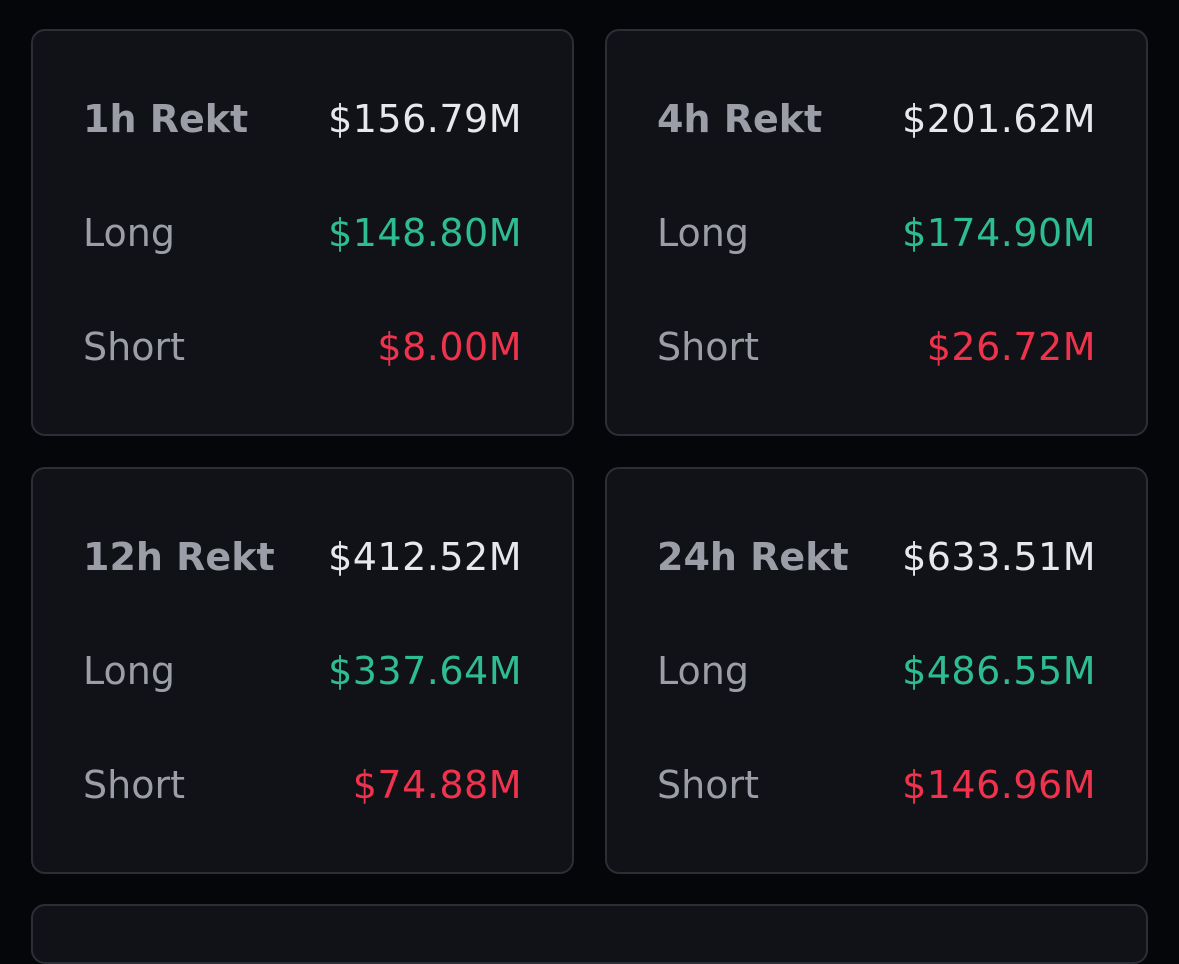 This screenshot has width=1179, height=964. I want to click on rekt-short-row: Short $8.00M, so click(302, 347).